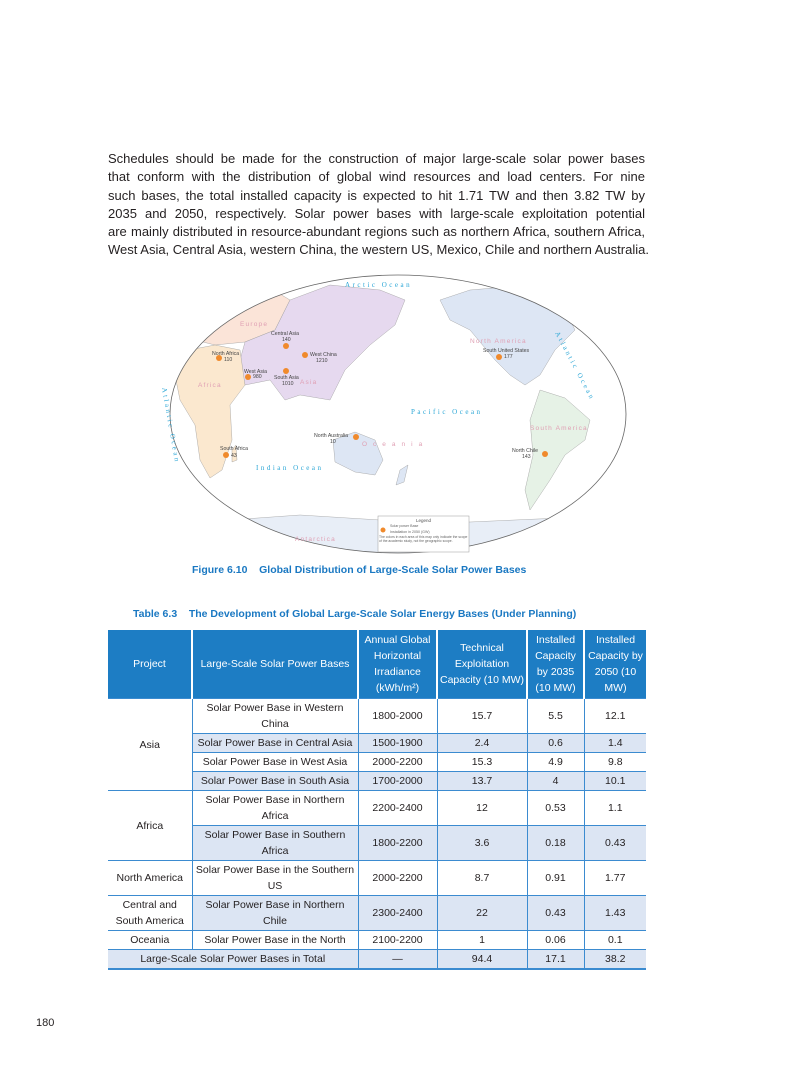  What do you see at coordinates (150, 825) in the screenshot?
I see `project-cell: Africa` at bounding box center [150, 825].